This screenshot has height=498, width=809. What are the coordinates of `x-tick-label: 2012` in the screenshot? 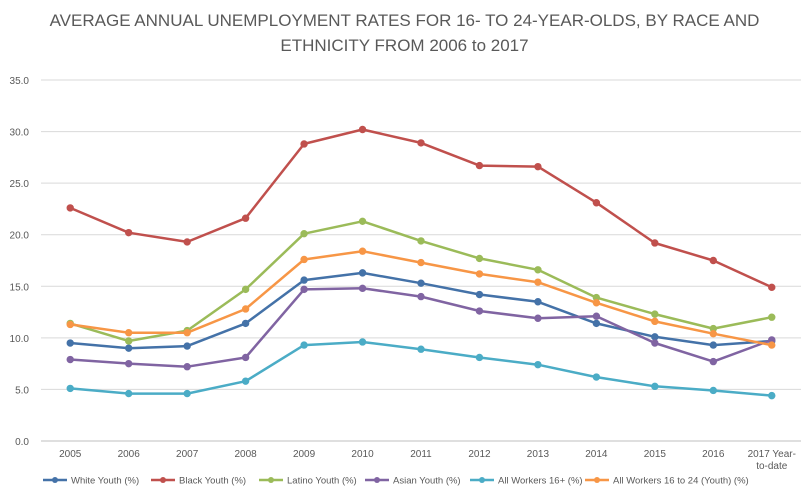 It's located at (479, 454).